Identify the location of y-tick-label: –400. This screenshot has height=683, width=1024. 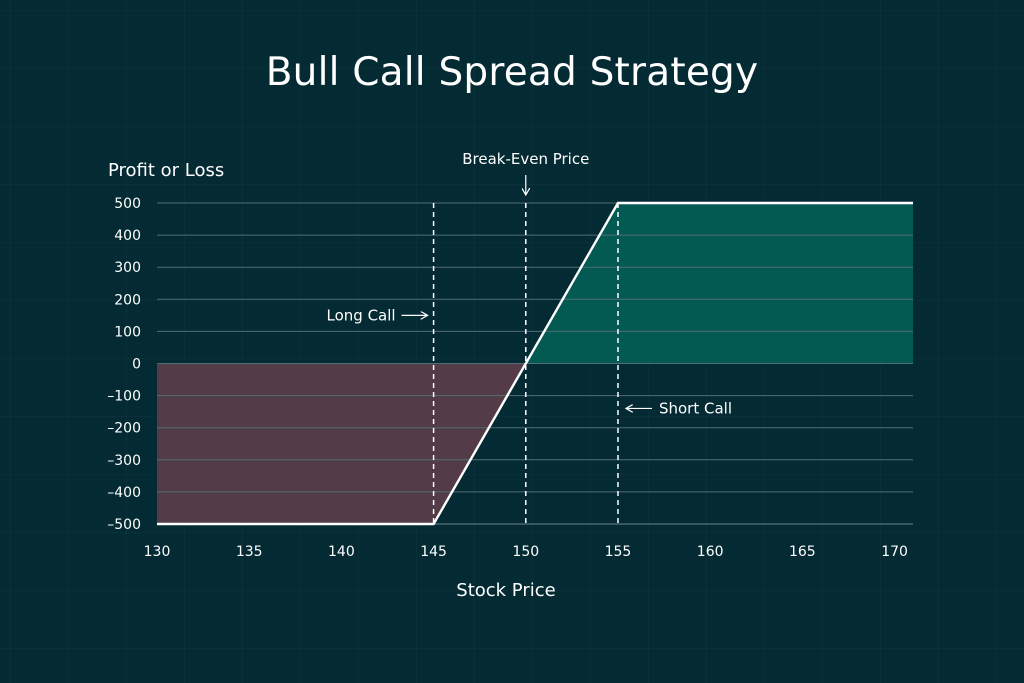
(124, 493).